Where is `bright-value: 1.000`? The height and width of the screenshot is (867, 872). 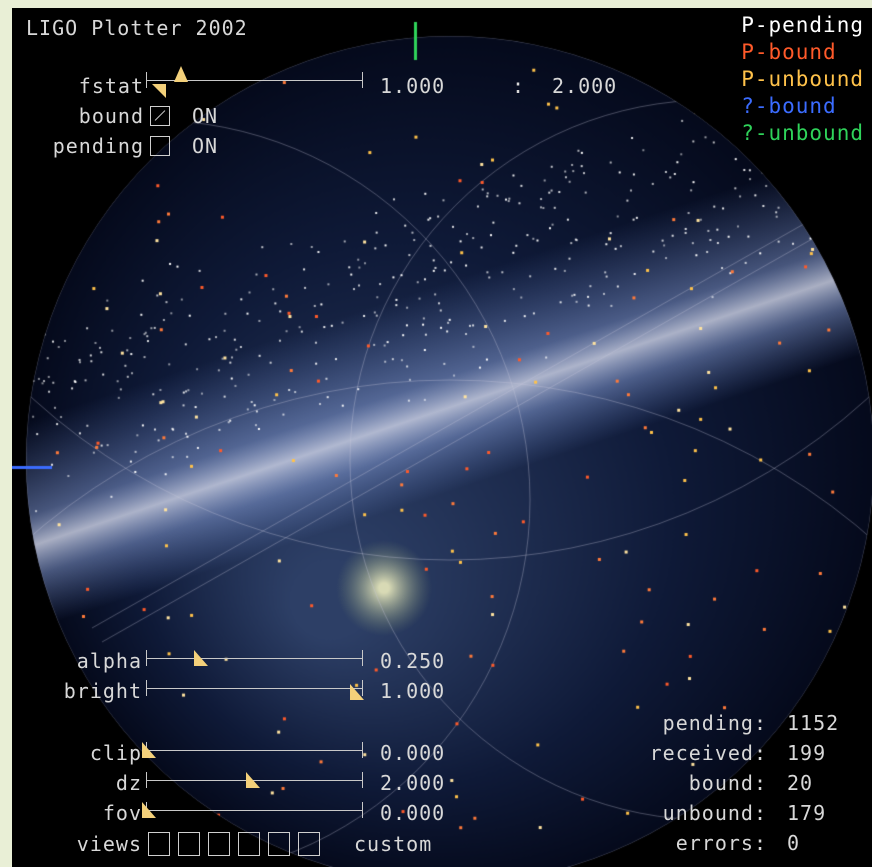 bright-value: 1.000 is located at coordinates (413, 691).